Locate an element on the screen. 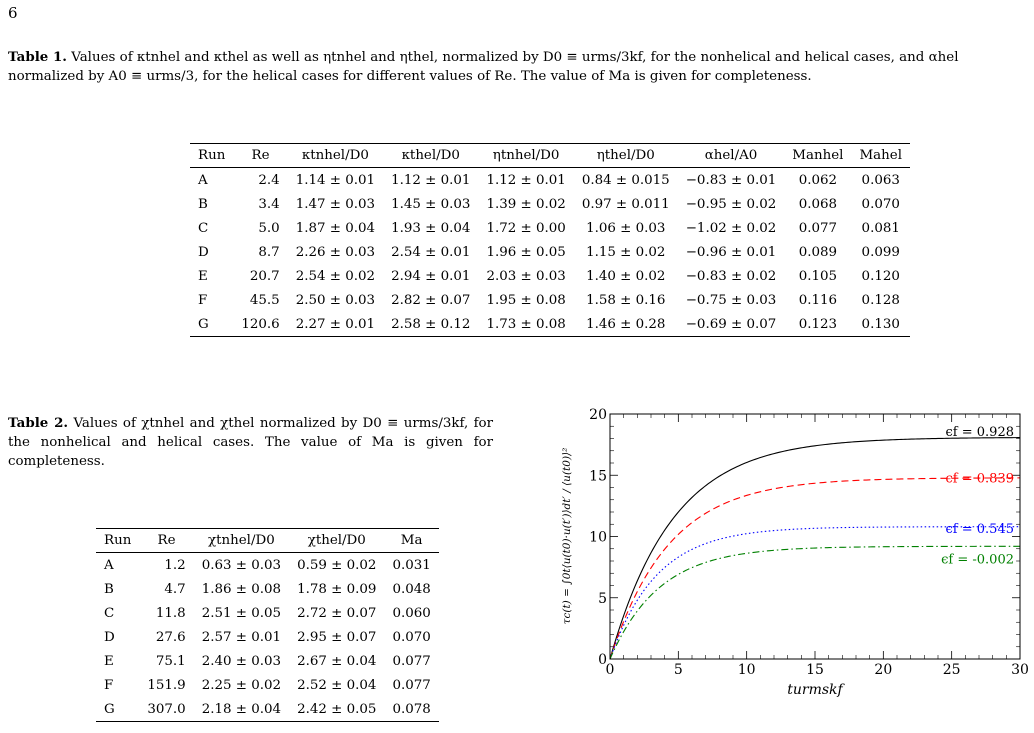 The width and height of the screenshot is (1034, 733). table2-cell: B is located at coordinates (109, 589).